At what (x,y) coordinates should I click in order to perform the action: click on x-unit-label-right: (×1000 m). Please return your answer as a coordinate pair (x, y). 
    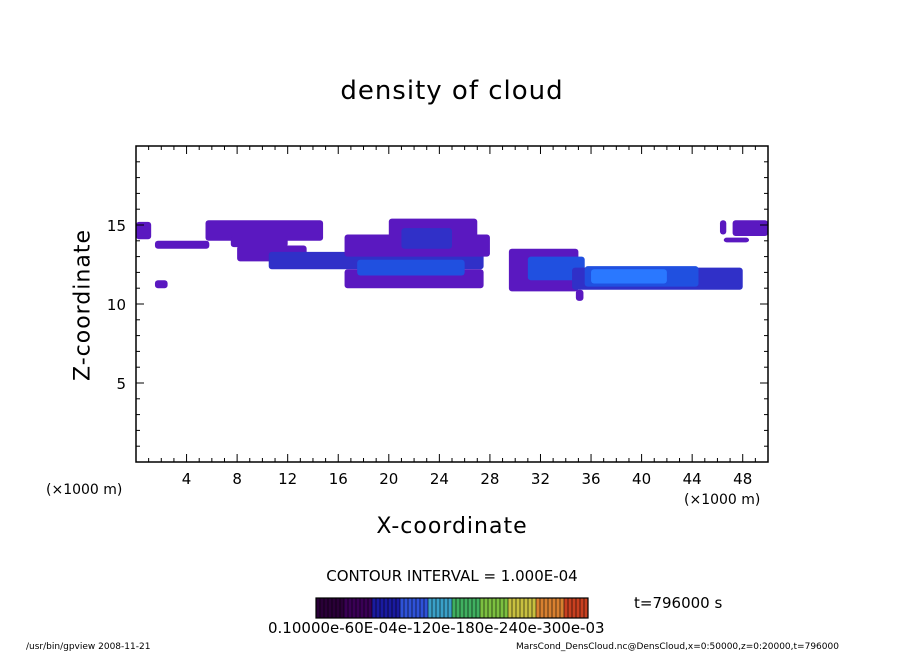
    Looking at the image, I should click on (722, 500).